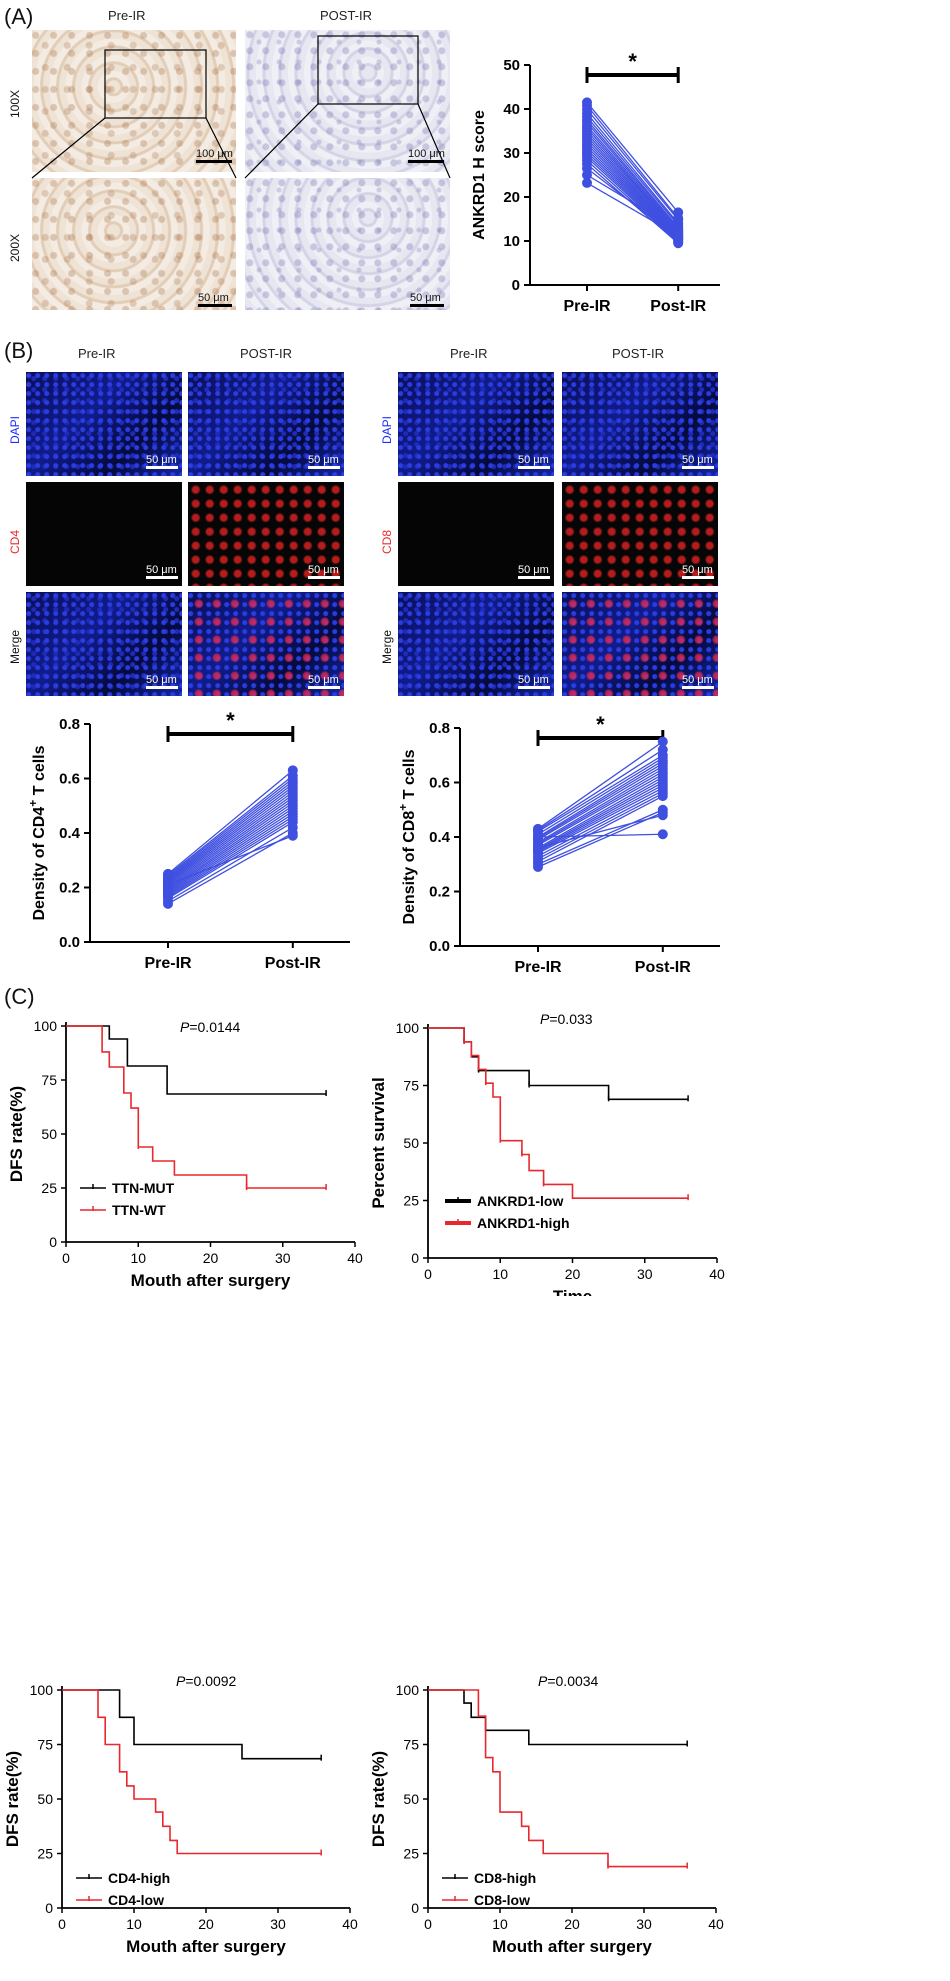  Describe the element at coordinates (411, 1143) in the screenshot. I see `y-tick-label: 50` at that location.